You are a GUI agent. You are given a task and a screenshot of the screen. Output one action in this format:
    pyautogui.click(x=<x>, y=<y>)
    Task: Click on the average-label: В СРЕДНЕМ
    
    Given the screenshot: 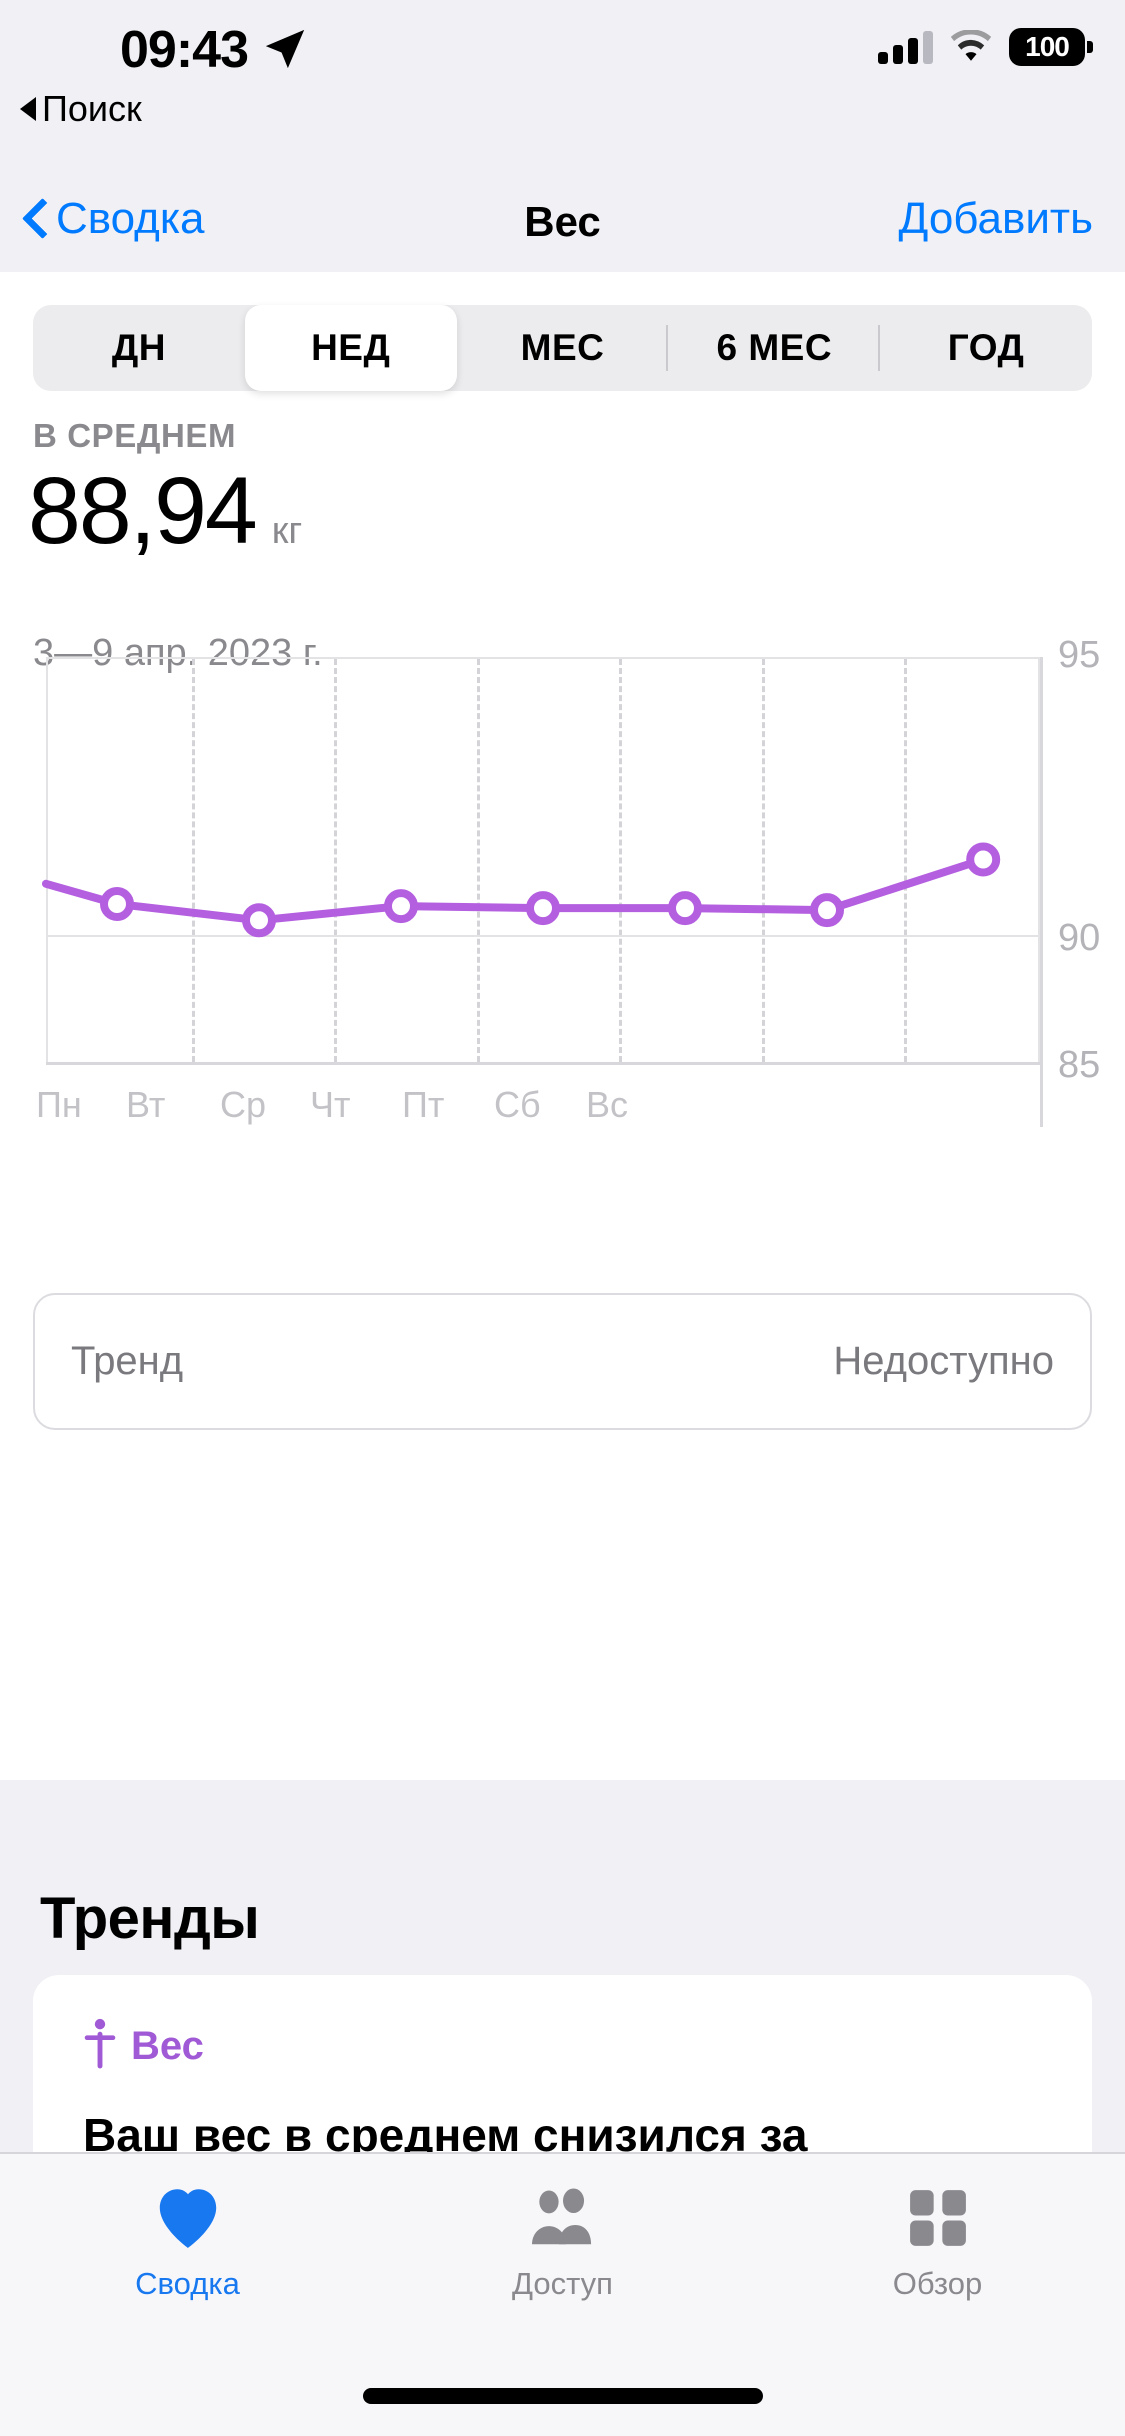 What is the action you would take?
    pyautogui.click(x=135, y=435)
    